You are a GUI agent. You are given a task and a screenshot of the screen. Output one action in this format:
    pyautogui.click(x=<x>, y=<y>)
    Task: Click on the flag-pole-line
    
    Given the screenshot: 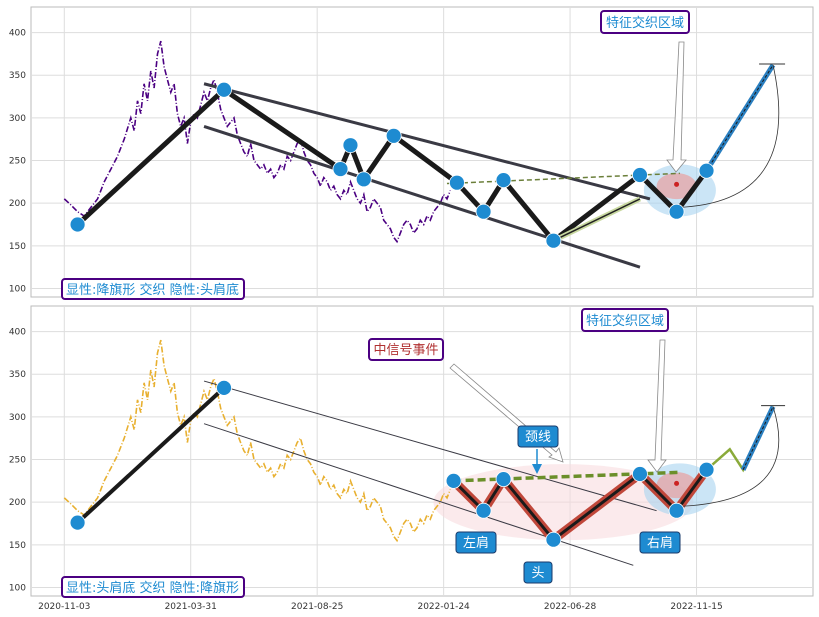 What is the action you would take?
    pyautogui.click(x=151, y=455)
    